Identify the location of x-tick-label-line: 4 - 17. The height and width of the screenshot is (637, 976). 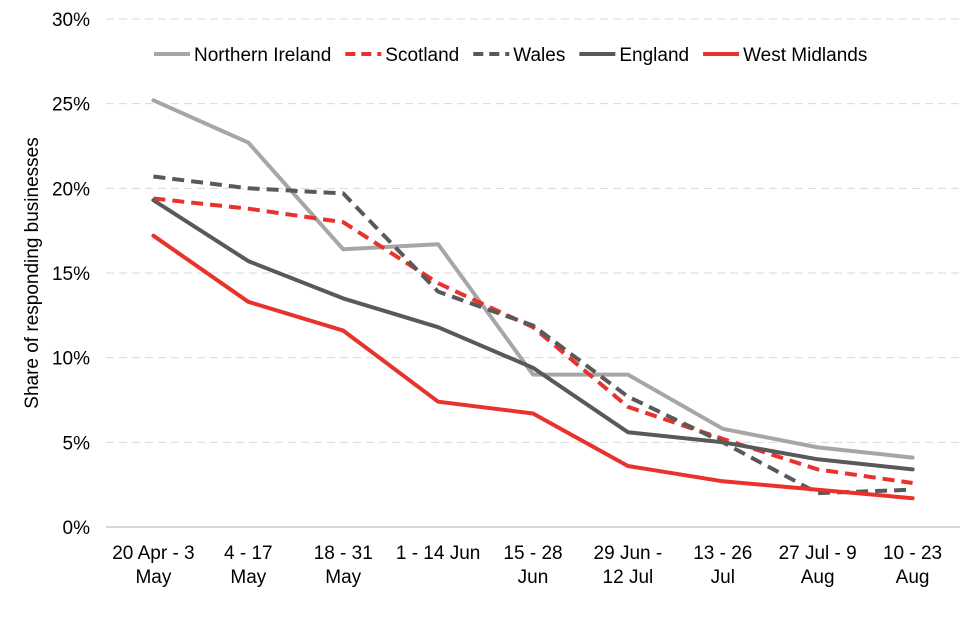
(248, 553).